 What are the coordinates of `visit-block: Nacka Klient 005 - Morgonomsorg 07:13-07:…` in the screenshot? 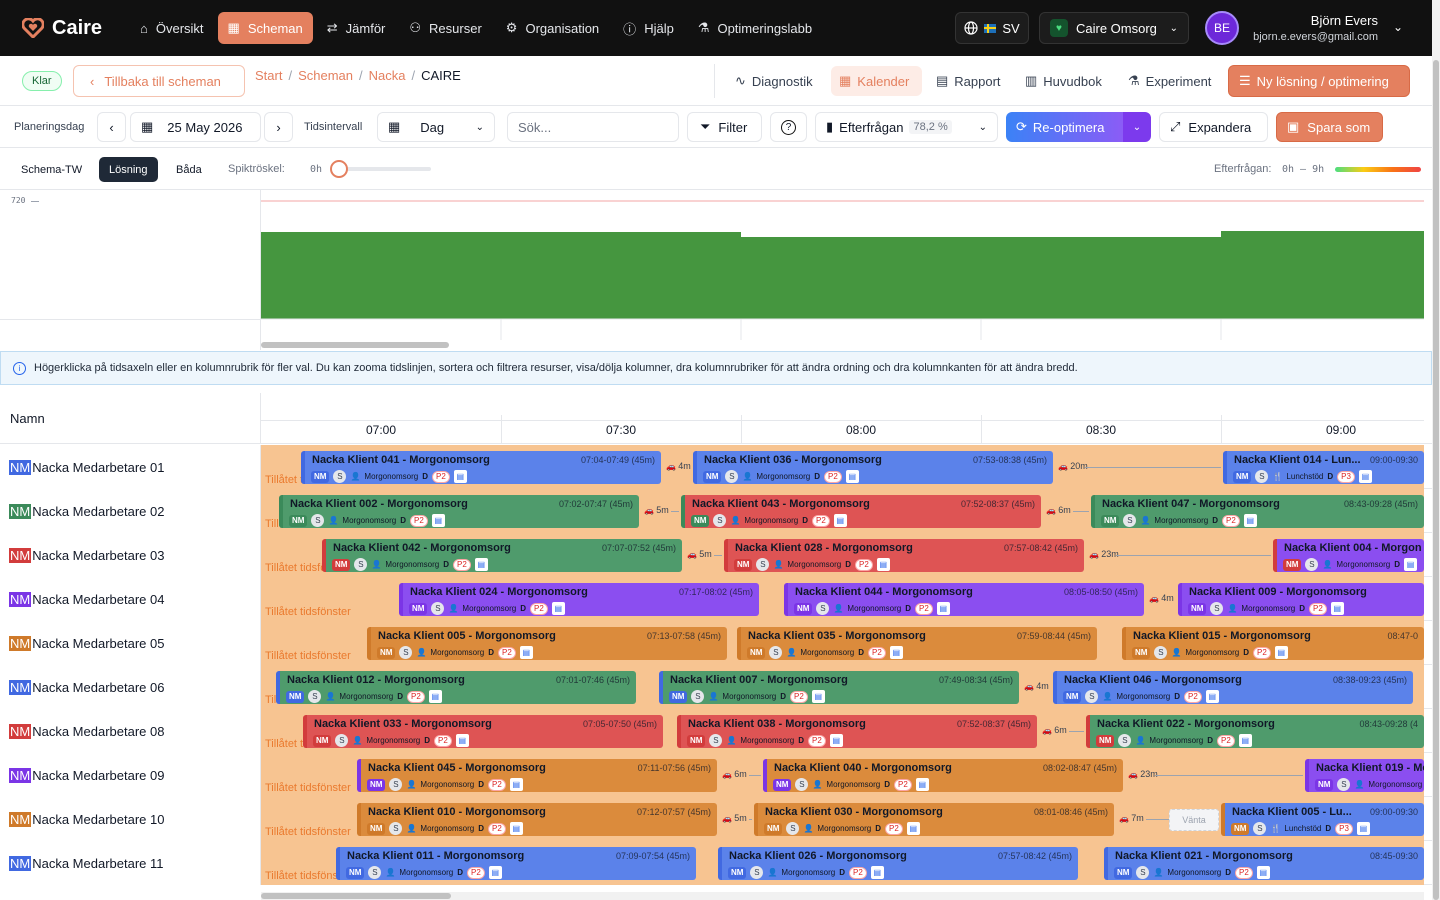 It's located at (547, 643).